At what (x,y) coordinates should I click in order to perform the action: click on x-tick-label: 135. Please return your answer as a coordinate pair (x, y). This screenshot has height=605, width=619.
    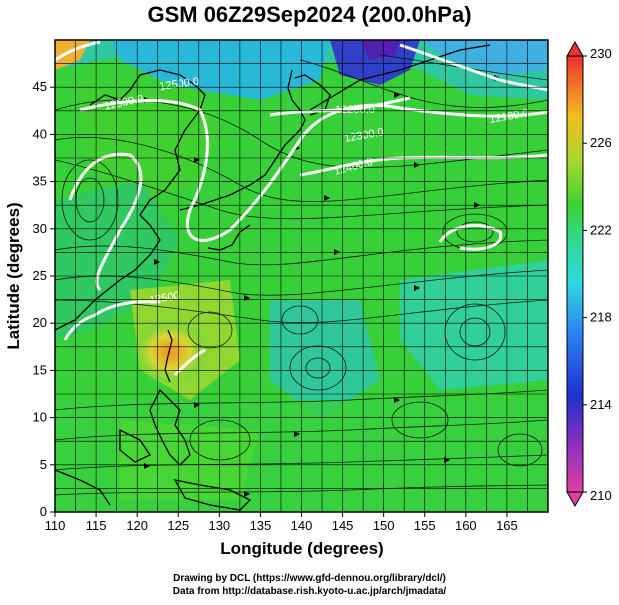
    Looking at the image, I should click on (261, 525).